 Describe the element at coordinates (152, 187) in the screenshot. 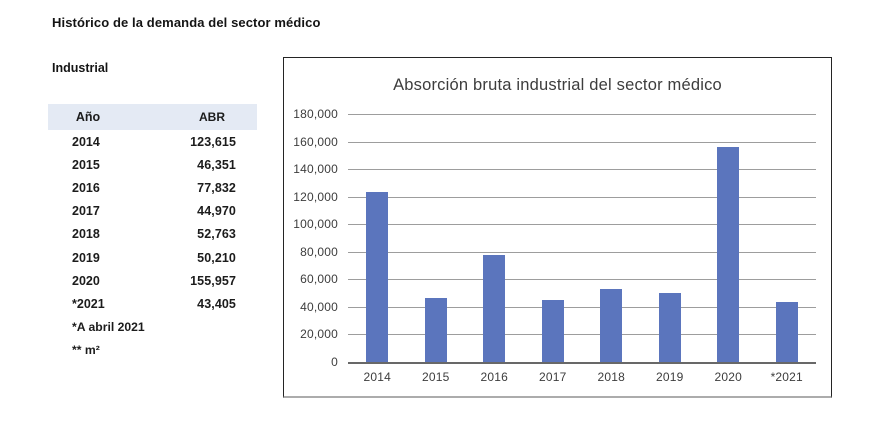

I see `table-row: 2016 77,832` at that location.